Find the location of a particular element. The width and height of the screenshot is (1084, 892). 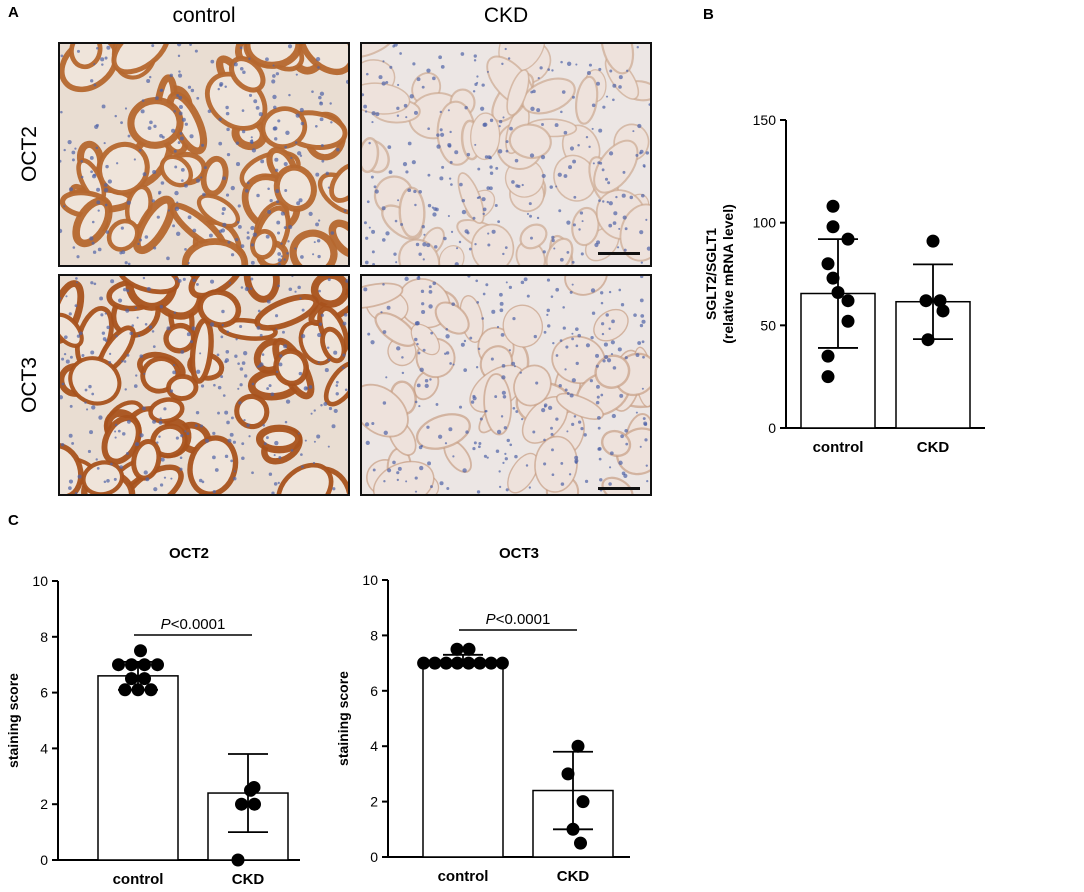

y-tick-label: 8 is located at coordinates (374, 635).